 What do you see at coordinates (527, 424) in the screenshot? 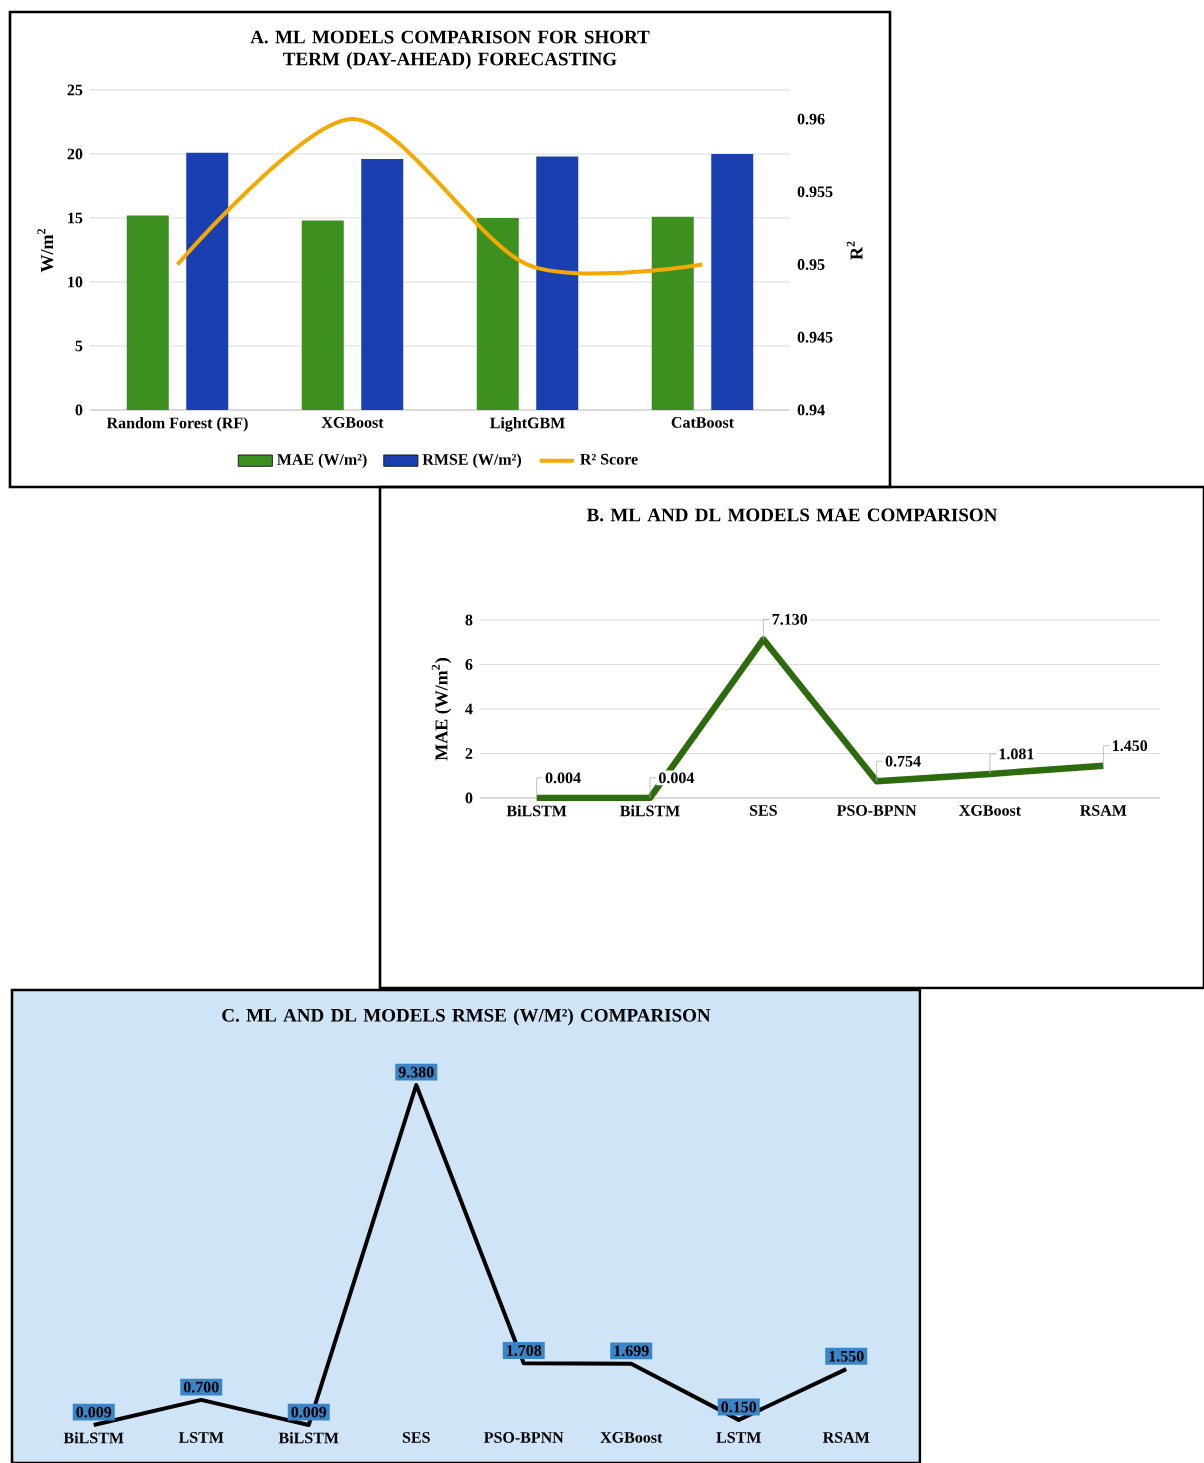
I see `x-tick-label: LightGBM` at bounding box center [527, 424].